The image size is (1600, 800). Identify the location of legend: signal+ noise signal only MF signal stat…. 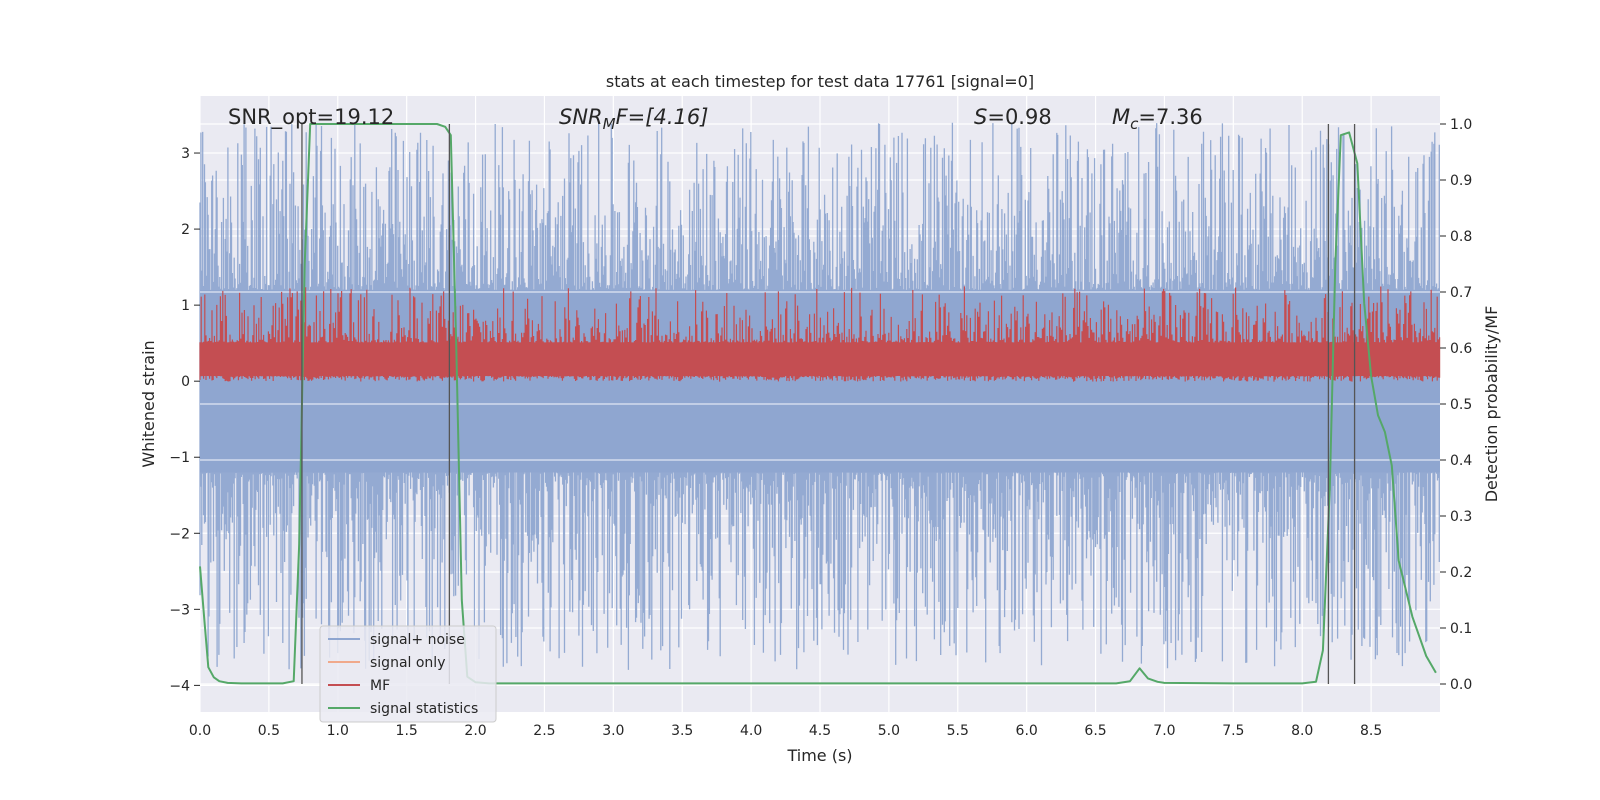
(408, 674).